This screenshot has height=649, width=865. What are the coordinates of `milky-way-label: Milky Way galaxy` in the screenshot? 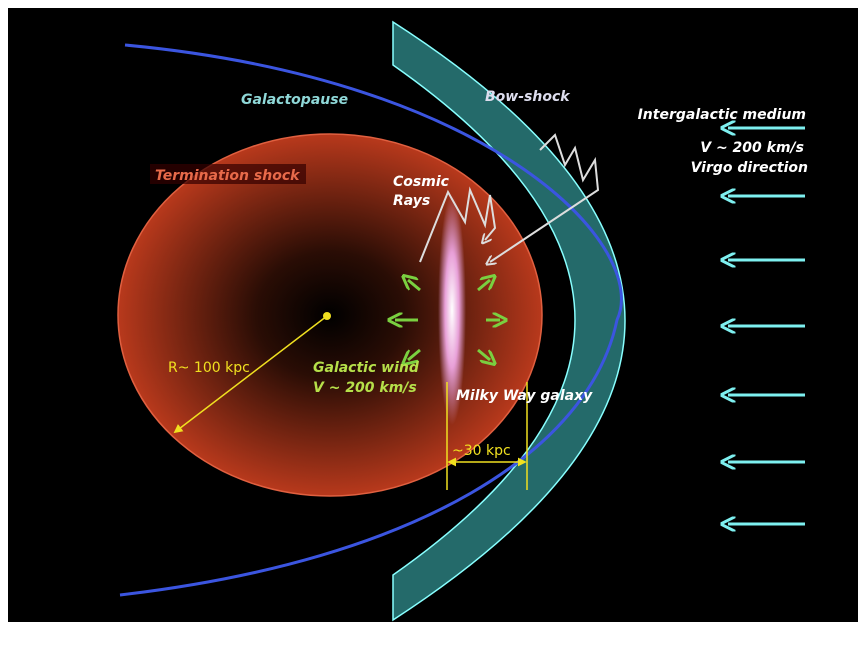 It's located at (524, 396).